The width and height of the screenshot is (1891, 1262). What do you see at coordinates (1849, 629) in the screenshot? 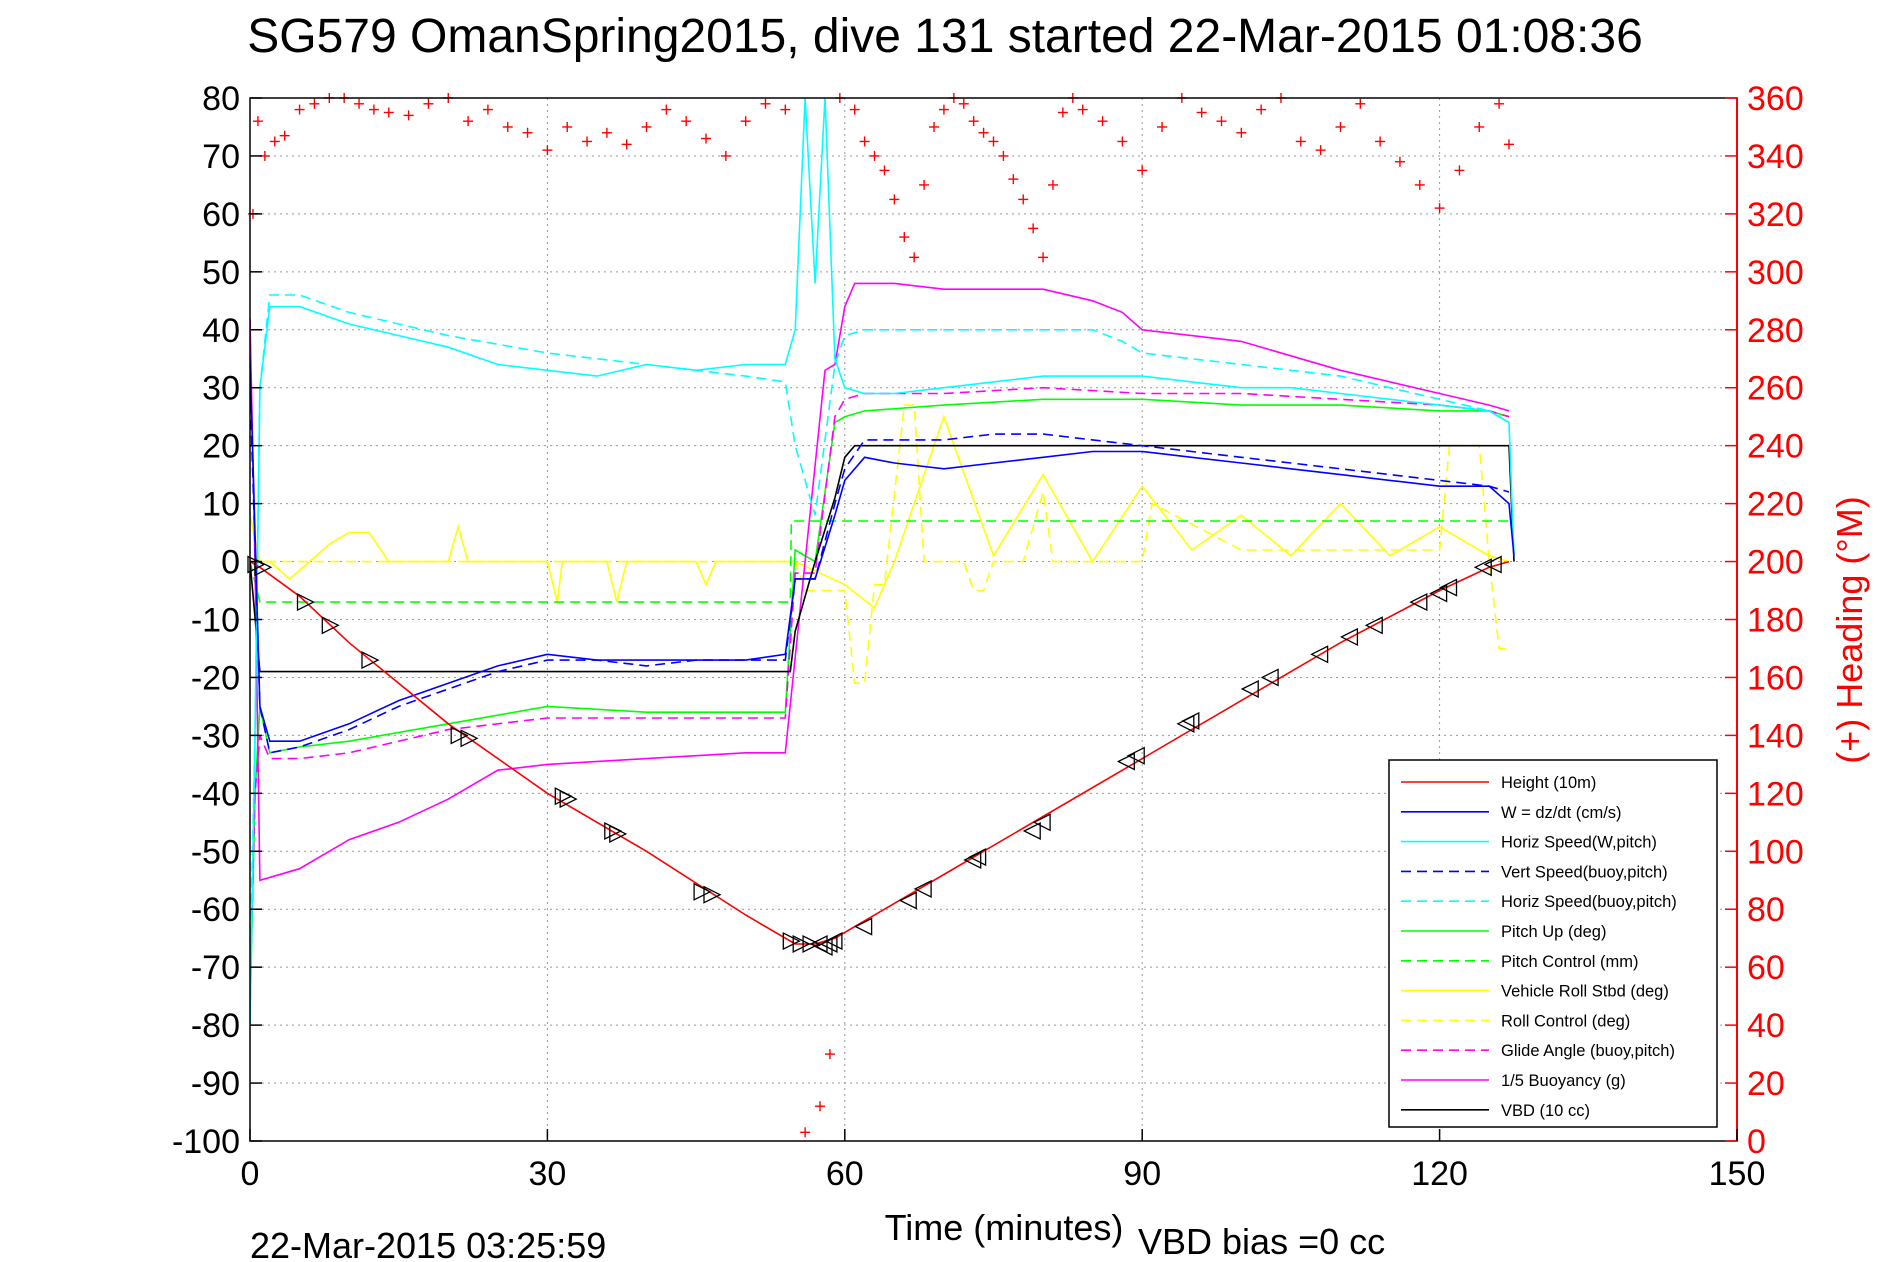
I see `y2-axis-label: (+) Heading (°M)` at bounding box center [1849, 629].